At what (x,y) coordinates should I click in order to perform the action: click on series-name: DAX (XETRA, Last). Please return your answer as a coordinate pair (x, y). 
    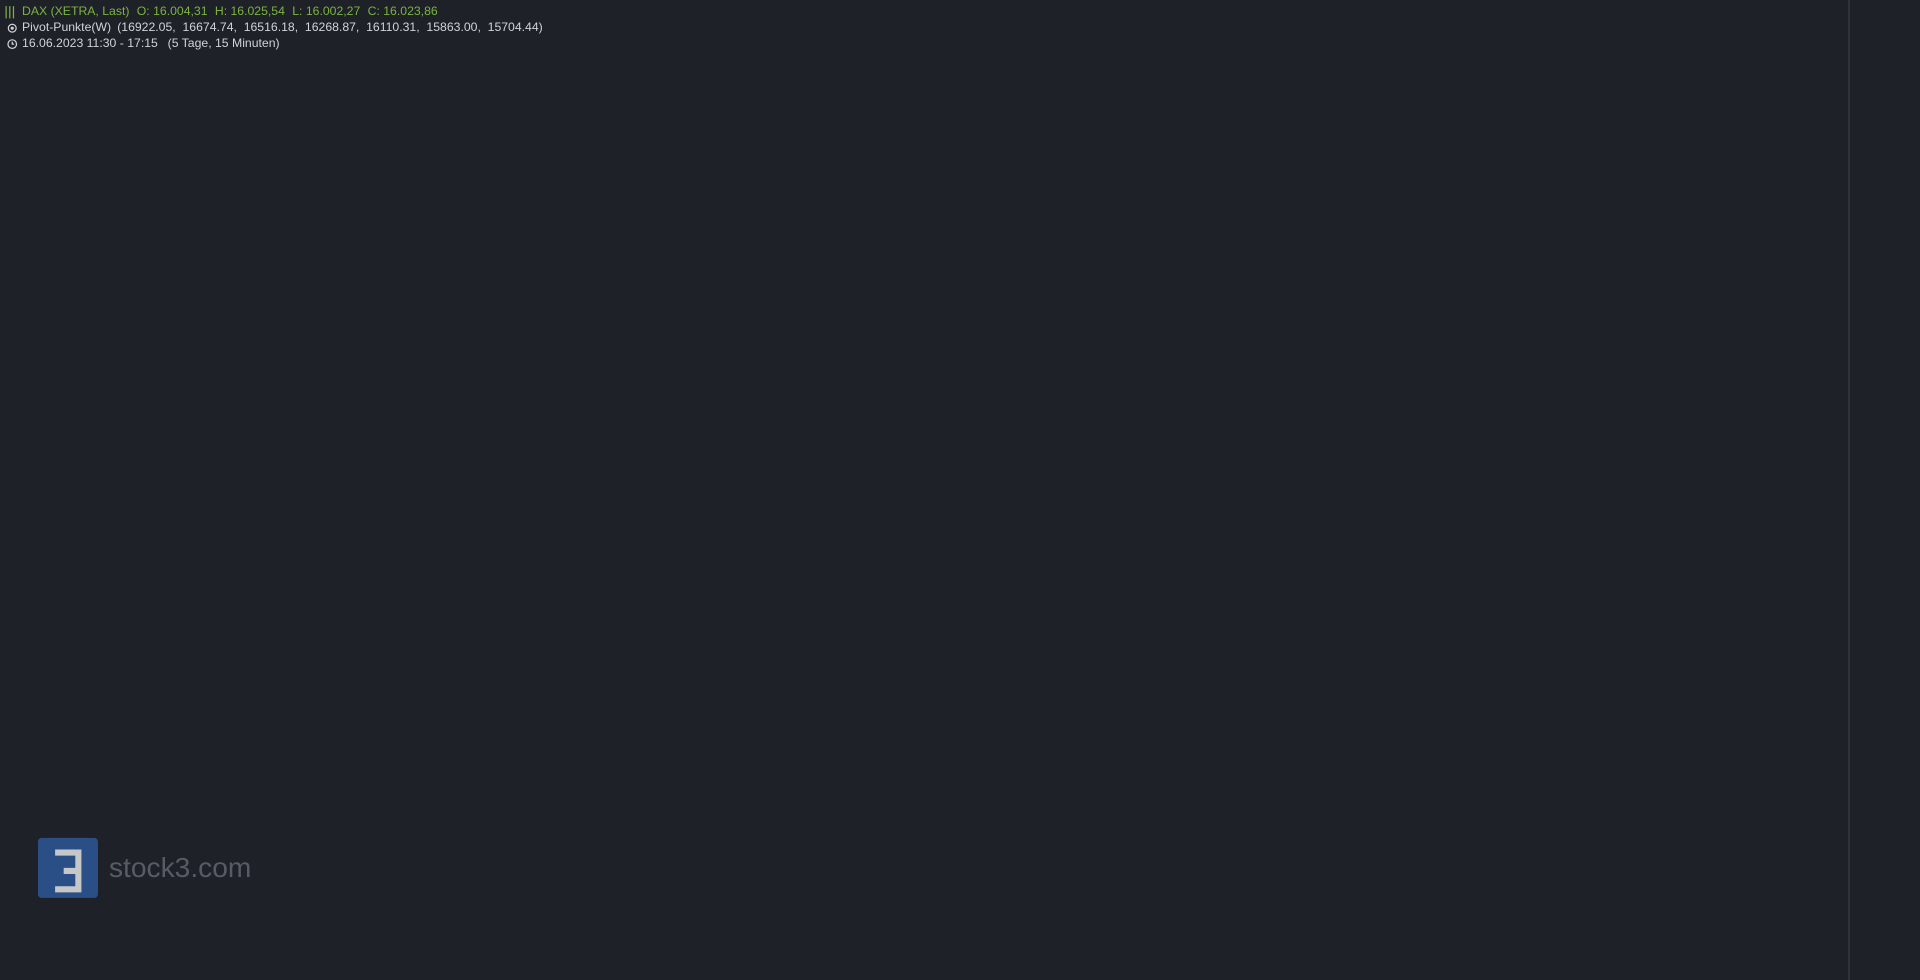
    Looking at the image, I should click on (75, 11).